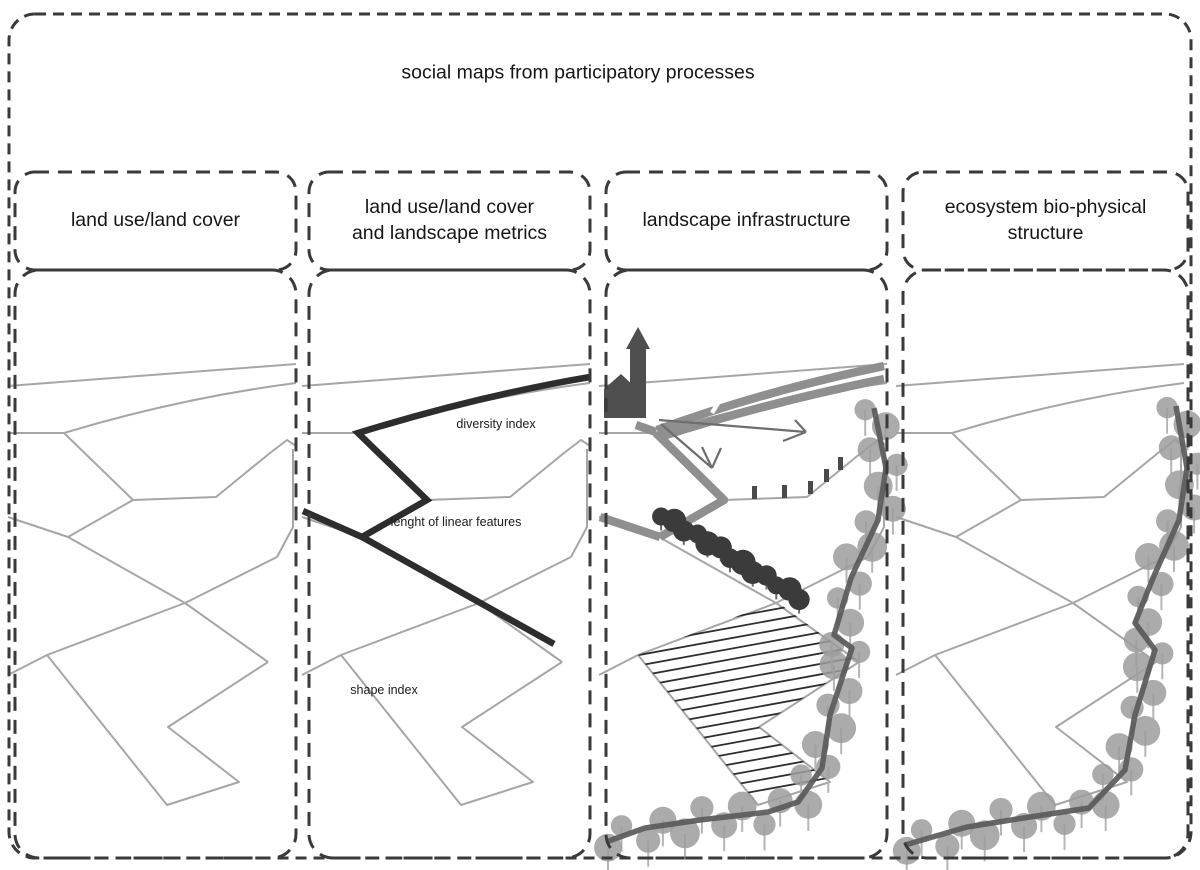 This screenshot has height=870, width=1200. I want to click on ecosystem-structure-layer, so click(1046, 633).